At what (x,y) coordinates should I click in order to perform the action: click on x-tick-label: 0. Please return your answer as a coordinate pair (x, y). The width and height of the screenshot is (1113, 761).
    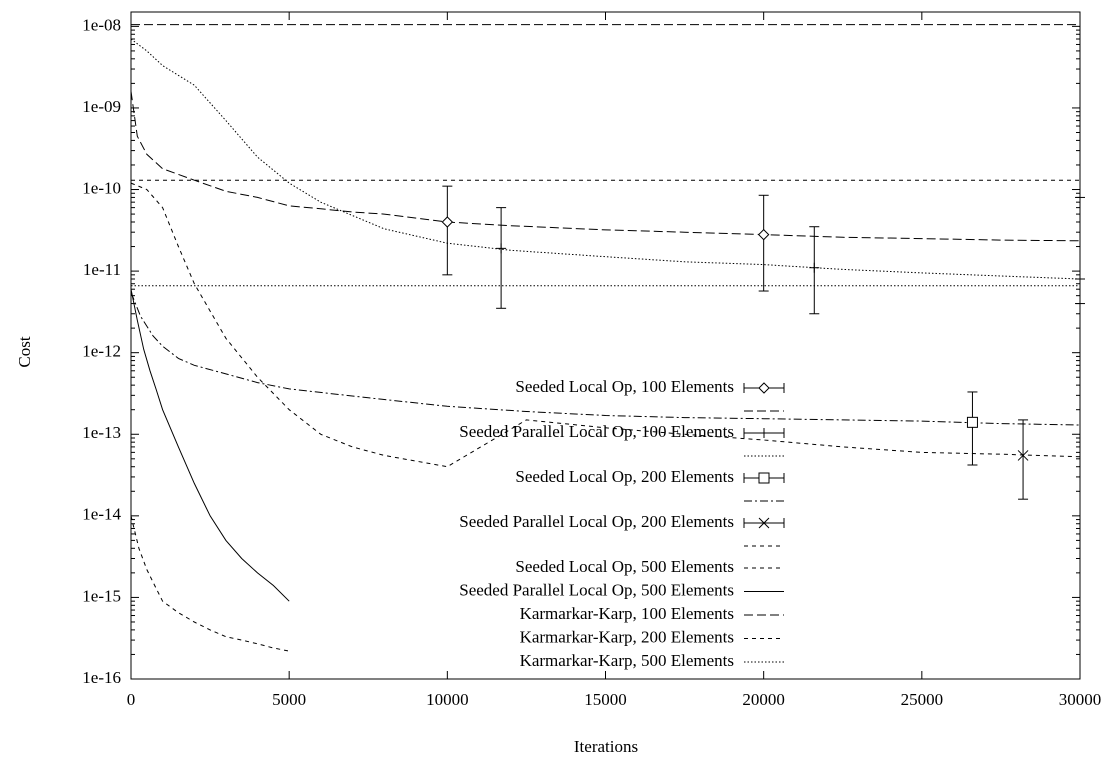
    Looking at the image, I should click on (131, 699).